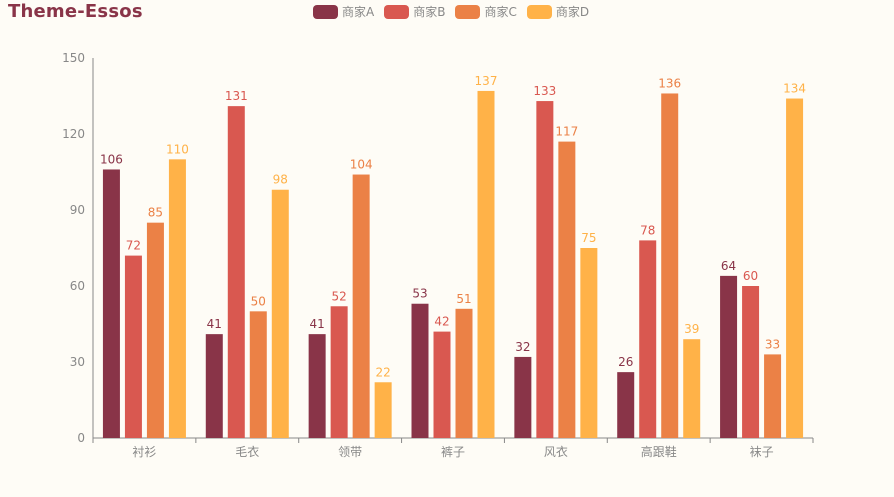 This screenshot has height=497, width=894. I want to click on y-tick-label: 90, so click(77, 210).